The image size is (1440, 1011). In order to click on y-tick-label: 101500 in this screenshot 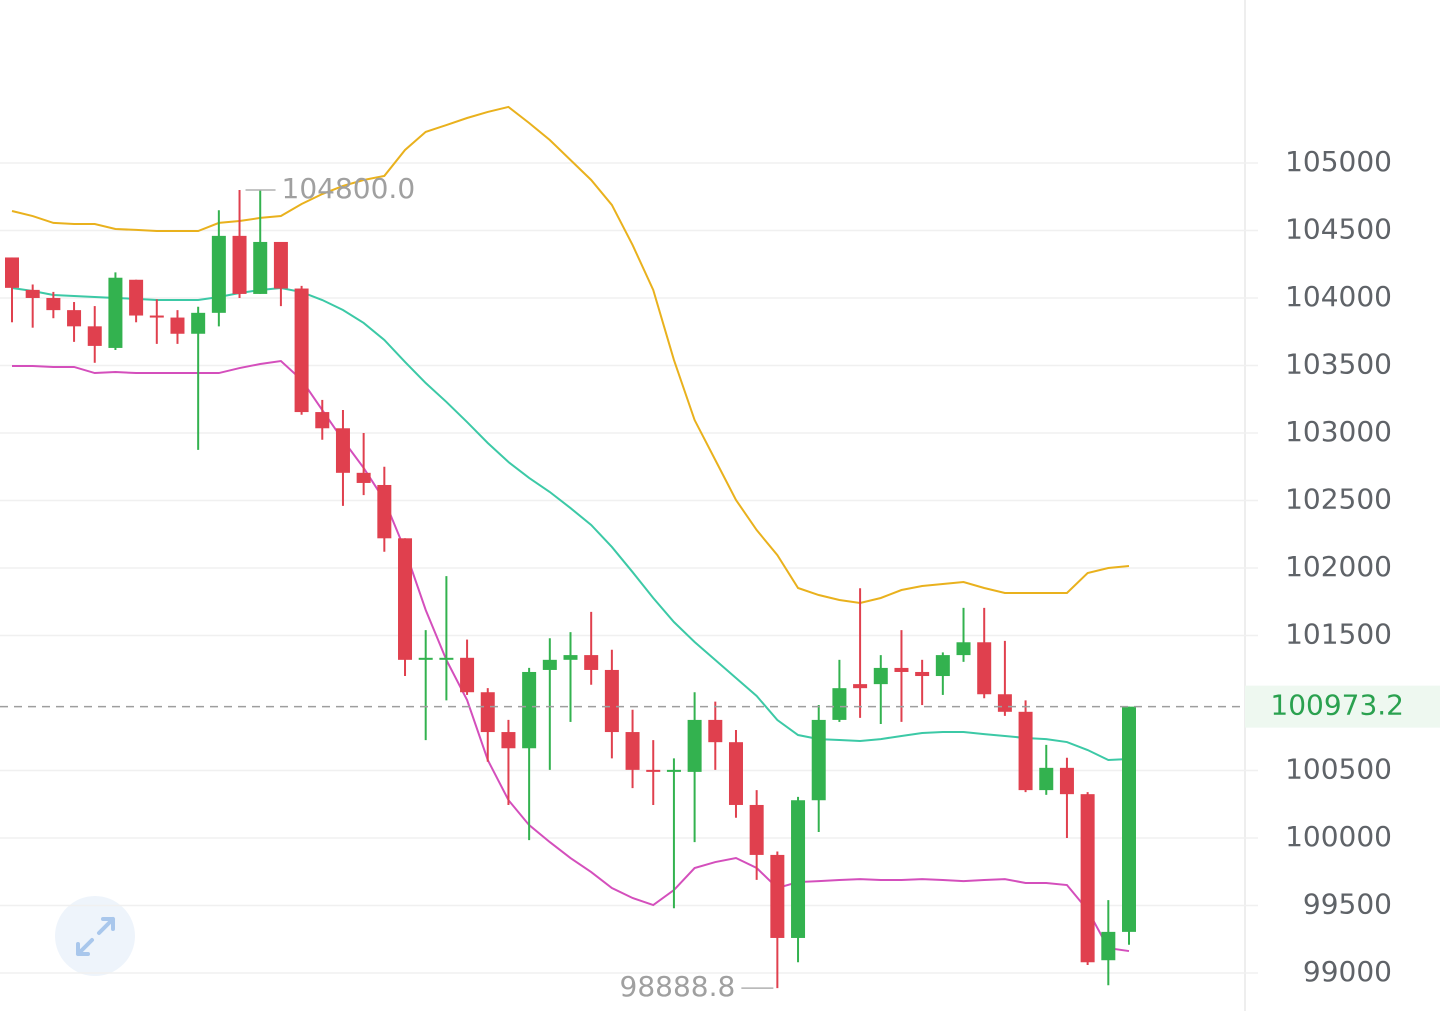, I will do `click(1338, 634)`.